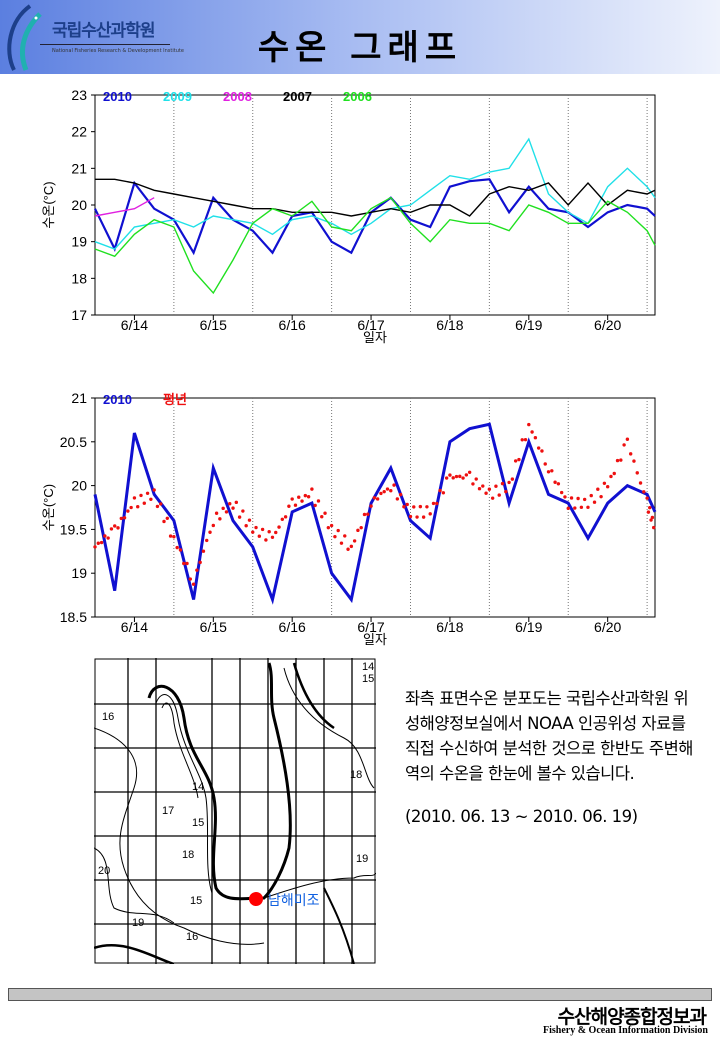 The height and width of the screenshot is (1040, 720). What do you see at coordinates (24, 37) in the screenshot?
I see `fish-logo-icon` at bounding box center [24, 37].